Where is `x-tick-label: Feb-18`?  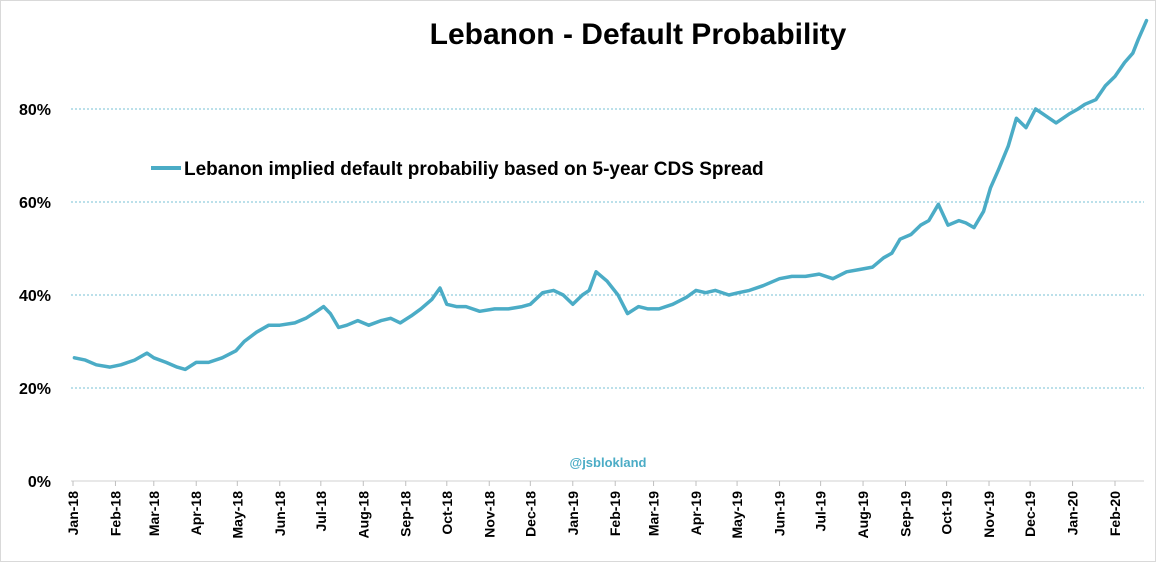 x-tick-label: Feb-18 is located at coordinates (115, 513).